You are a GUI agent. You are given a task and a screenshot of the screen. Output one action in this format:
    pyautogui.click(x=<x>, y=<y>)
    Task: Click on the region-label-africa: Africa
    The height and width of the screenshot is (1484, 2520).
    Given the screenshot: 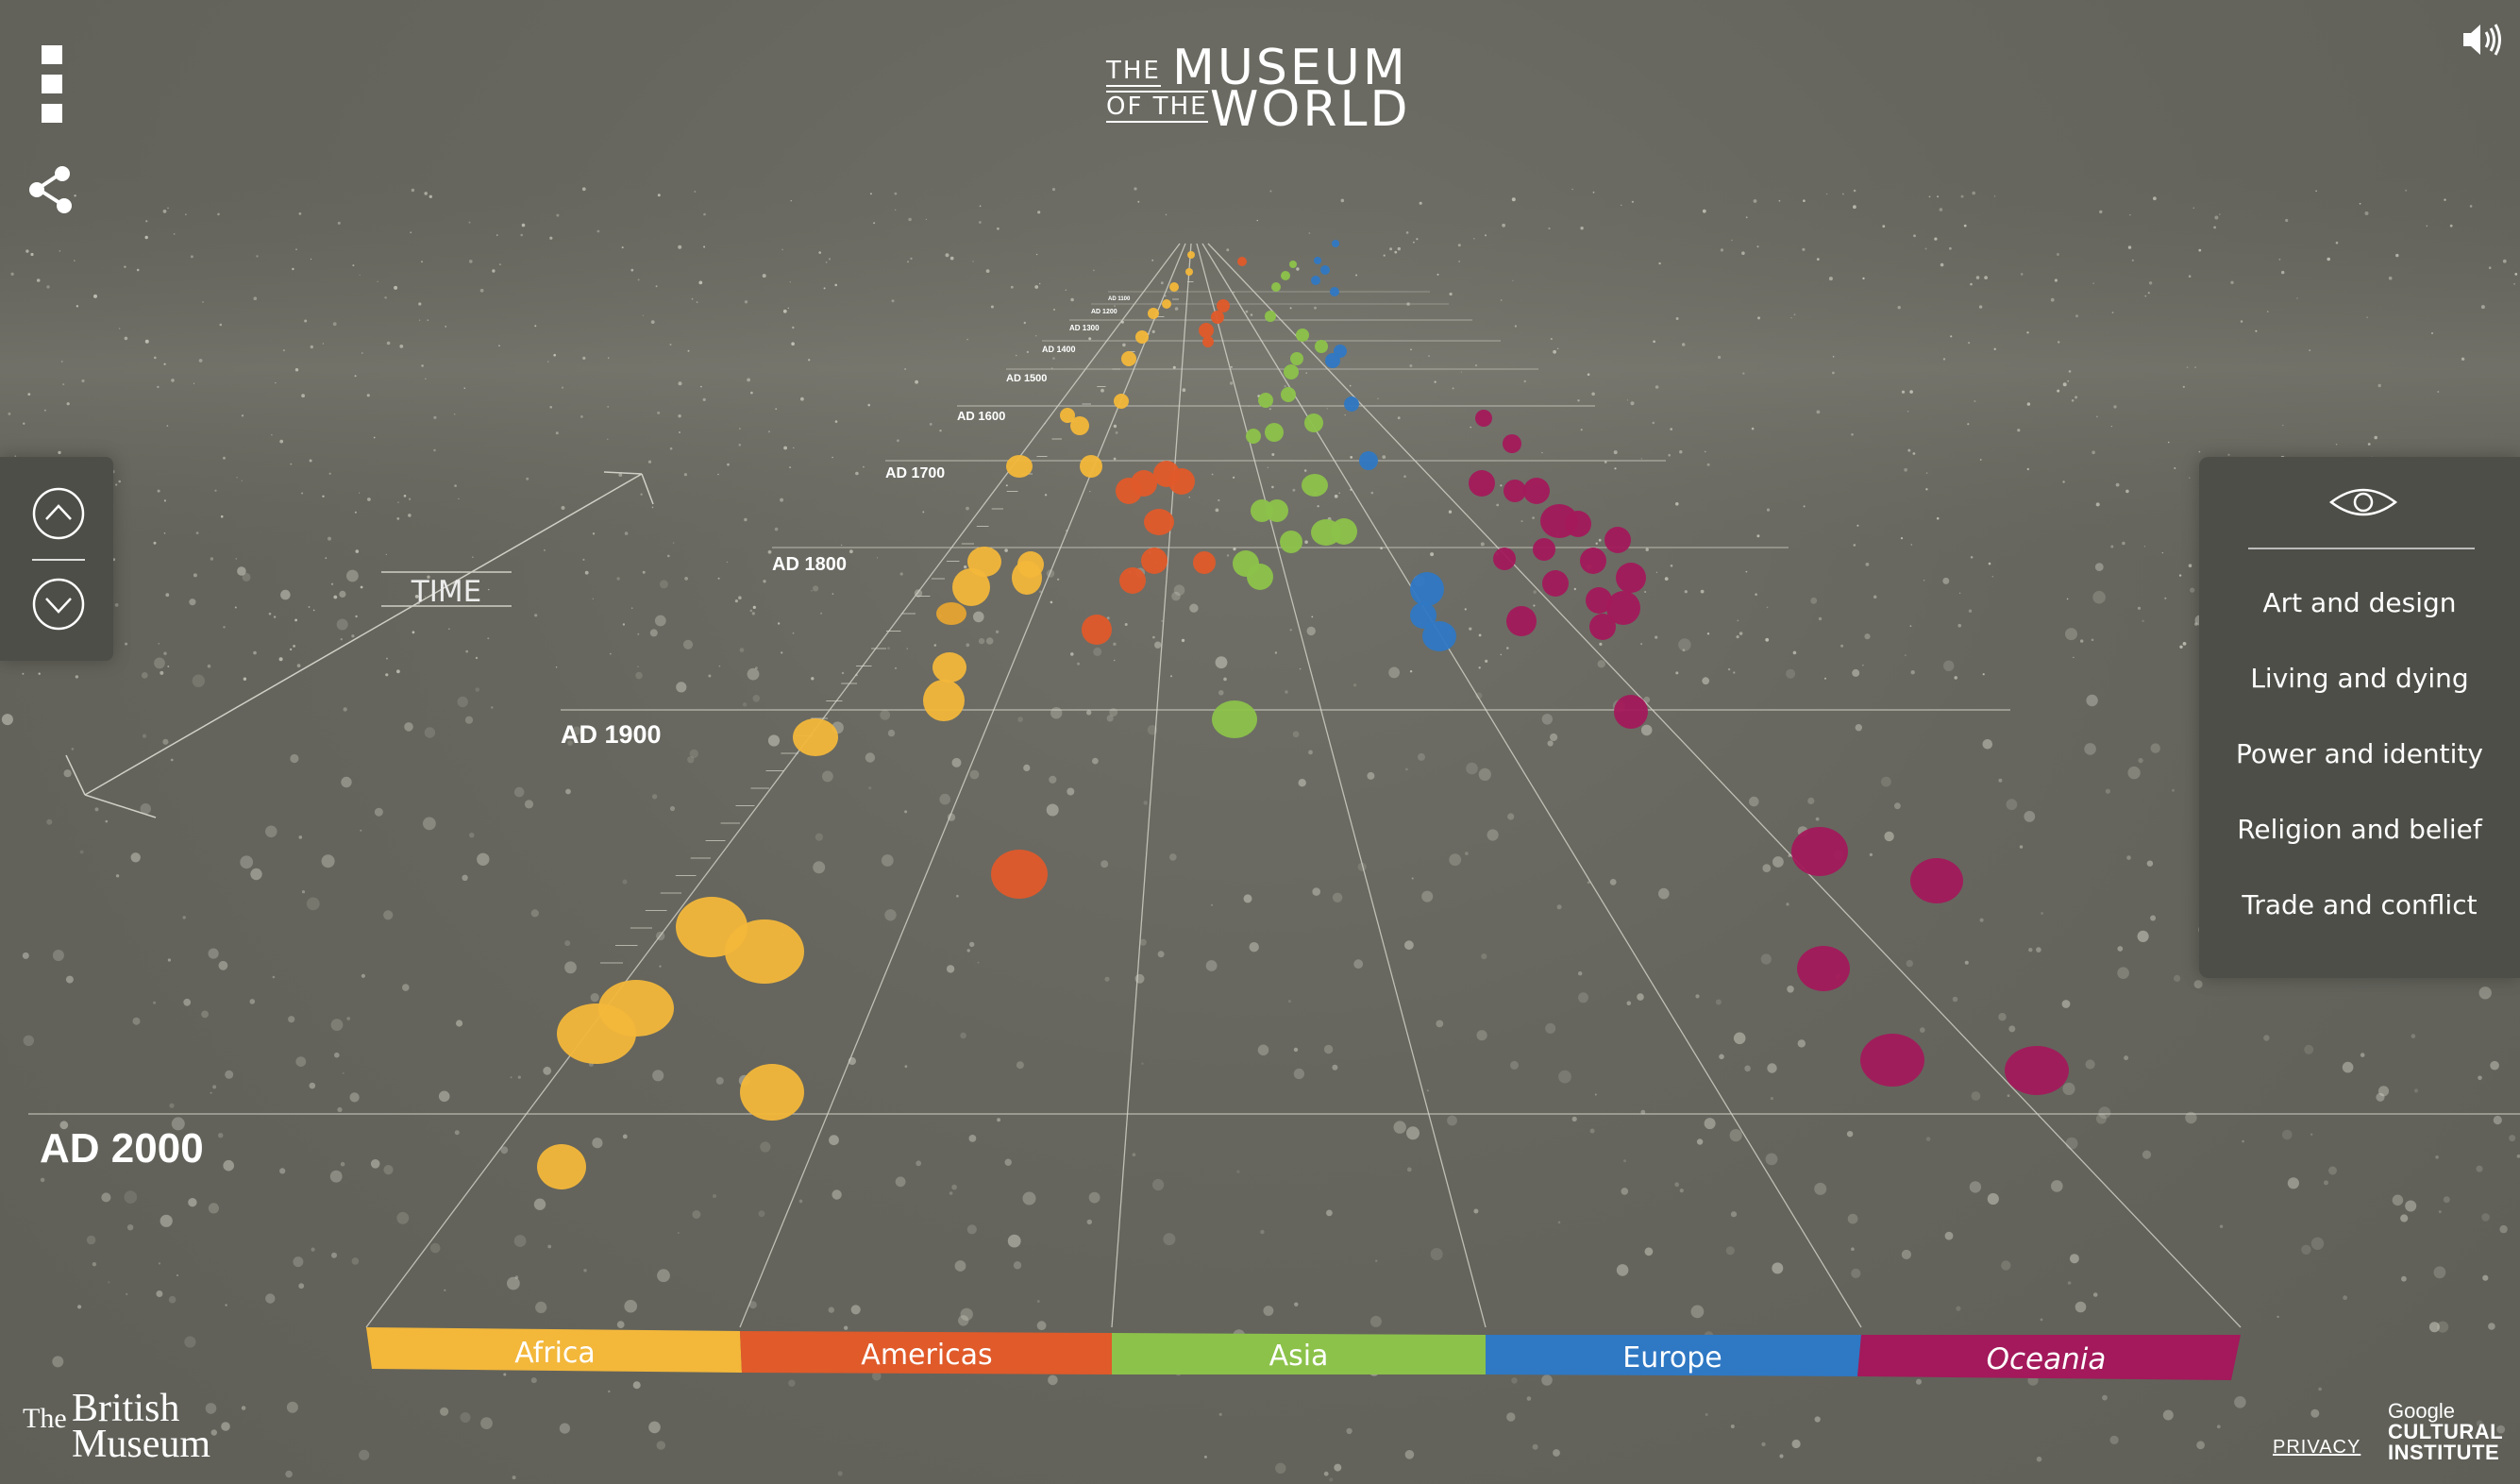 What is the action you would take?
    pyautogui.click(x=555, y=1353)
    